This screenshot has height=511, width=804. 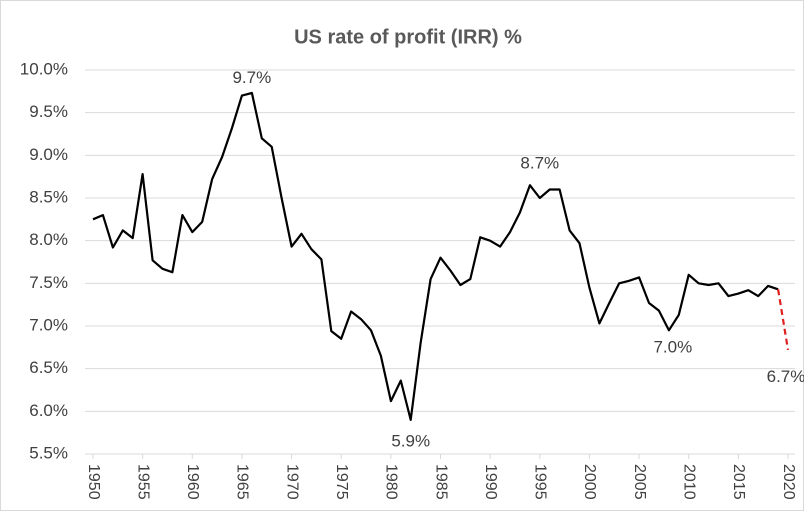 I want to click on annotation: 6.7%, so click(x=785, y=376).